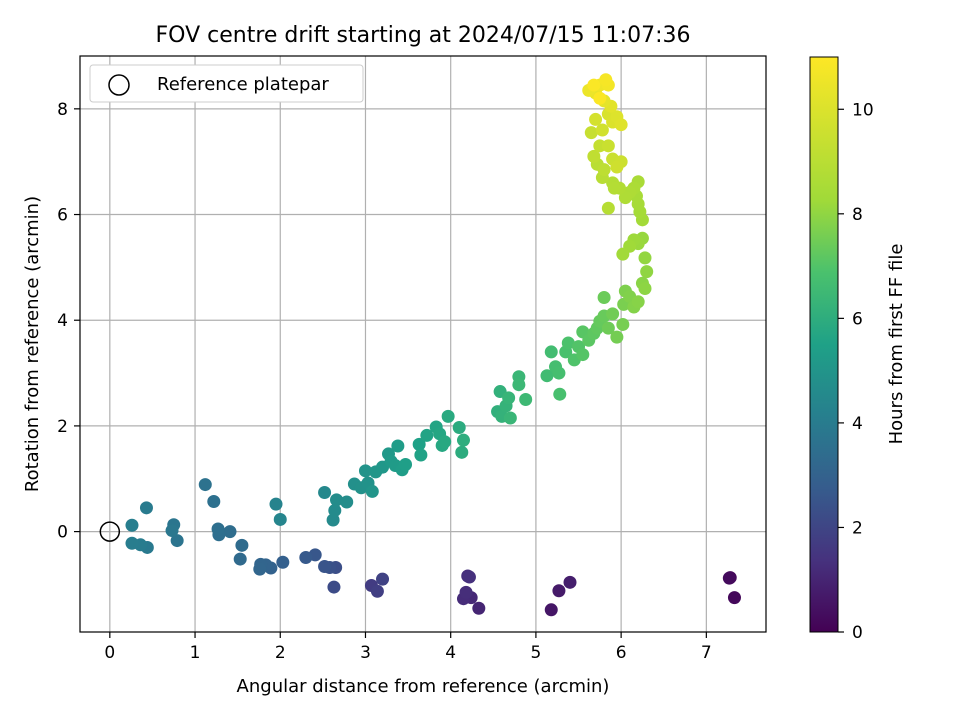 This screenshot has height=724, width=960. I want to click on colorbar-tick-label: 10, so click(863, 110).